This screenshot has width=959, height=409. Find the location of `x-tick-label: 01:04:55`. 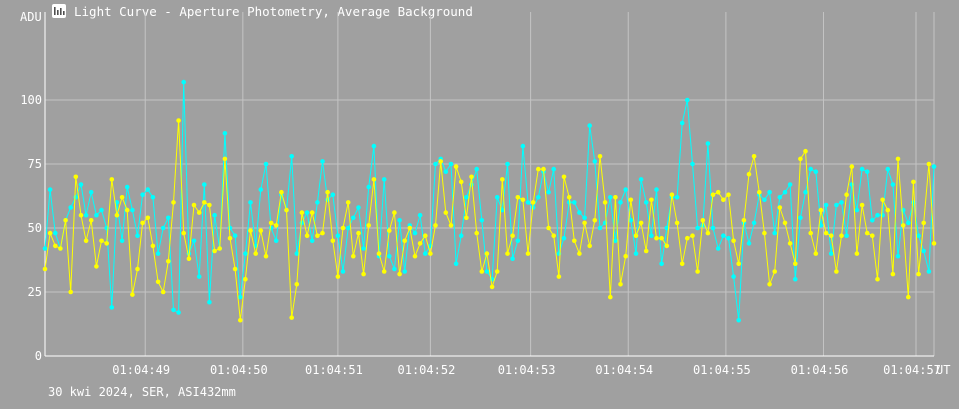

x-tick-label: 01:04:55 is located at coordinates (722, 370).